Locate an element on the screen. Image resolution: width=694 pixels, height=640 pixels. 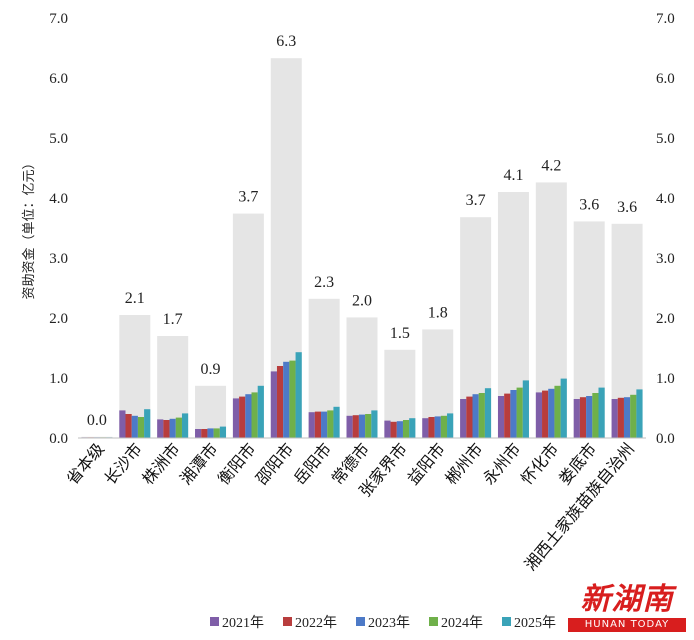
y-tick-right: 1.0 is located at coordinates (665, 379).